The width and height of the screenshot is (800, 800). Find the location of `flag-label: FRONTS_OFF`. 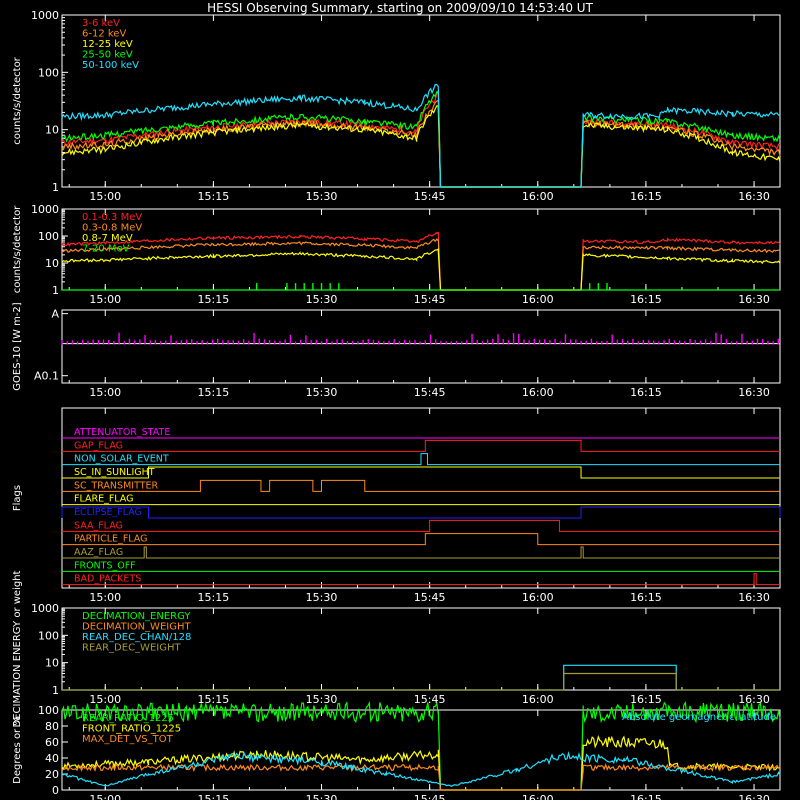

flag-label: FRONTS_OFF is located at coordinates (105, 565).